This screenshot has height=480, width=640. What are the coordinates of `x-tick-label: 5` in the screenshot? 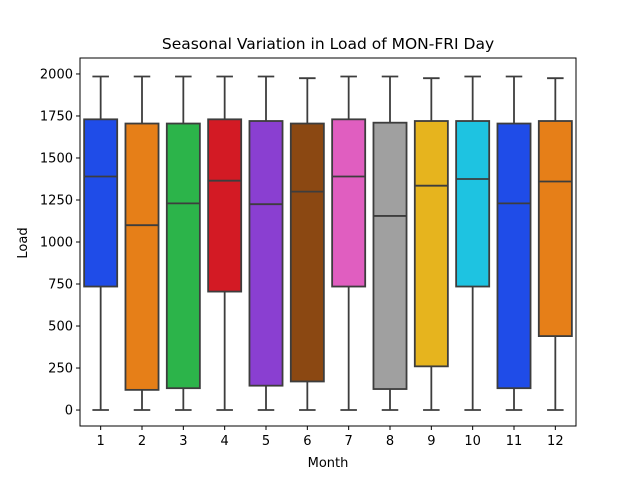 It's located at (266, 441).